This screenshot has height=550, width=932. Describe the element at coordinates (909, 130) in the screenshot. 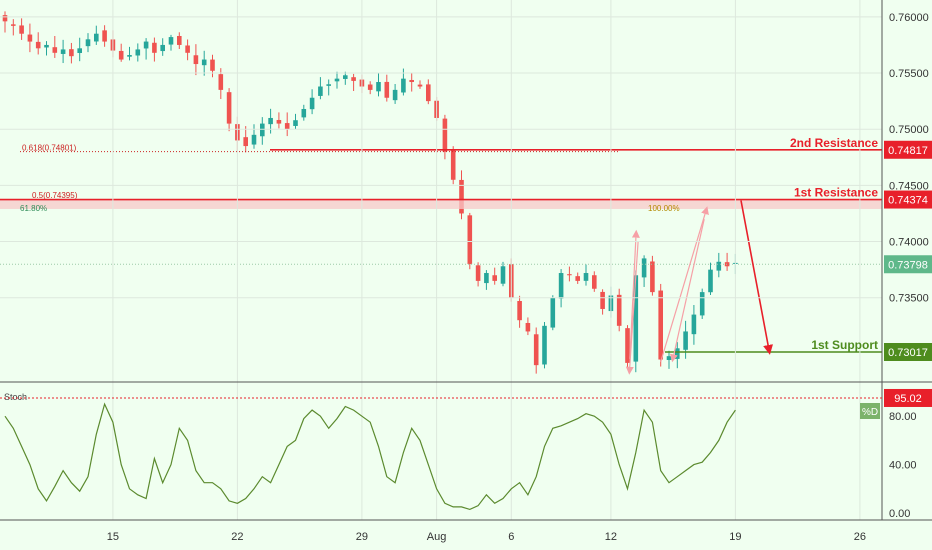

I see `price-tick-label: 0.75000` at that location.